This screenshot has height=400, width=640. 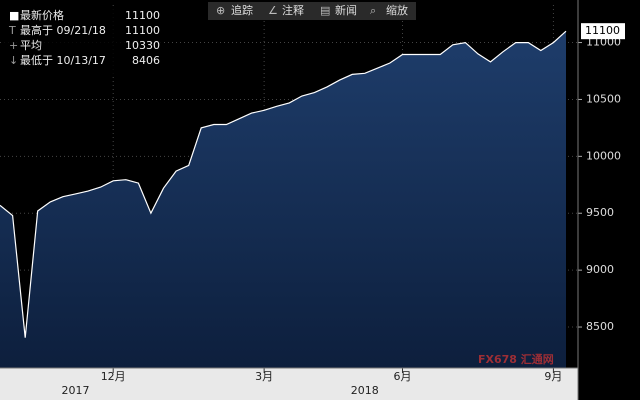 What do you see at coordinates (516, 359) in the screenshot?
I see `watermark: FX678 汇通网` at bounding box center [516, 359].